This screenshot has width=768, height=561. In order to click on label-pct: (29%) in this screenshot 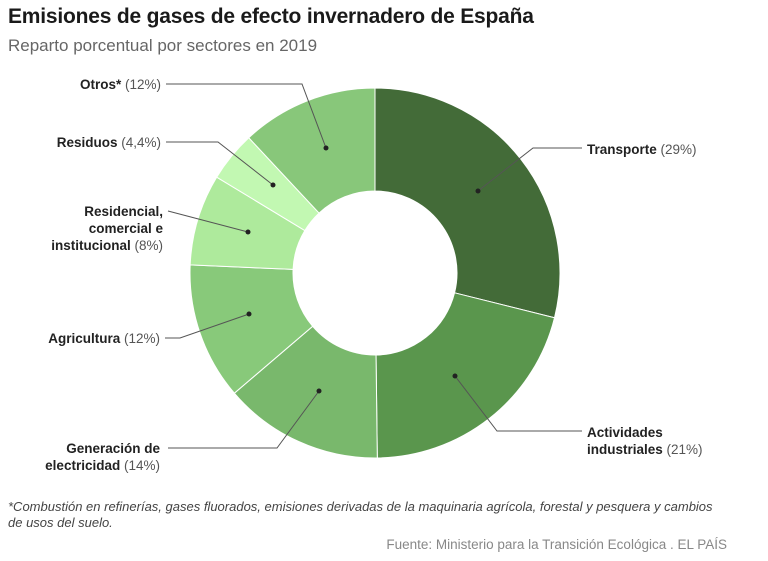, I will do `click(678, 149)`.